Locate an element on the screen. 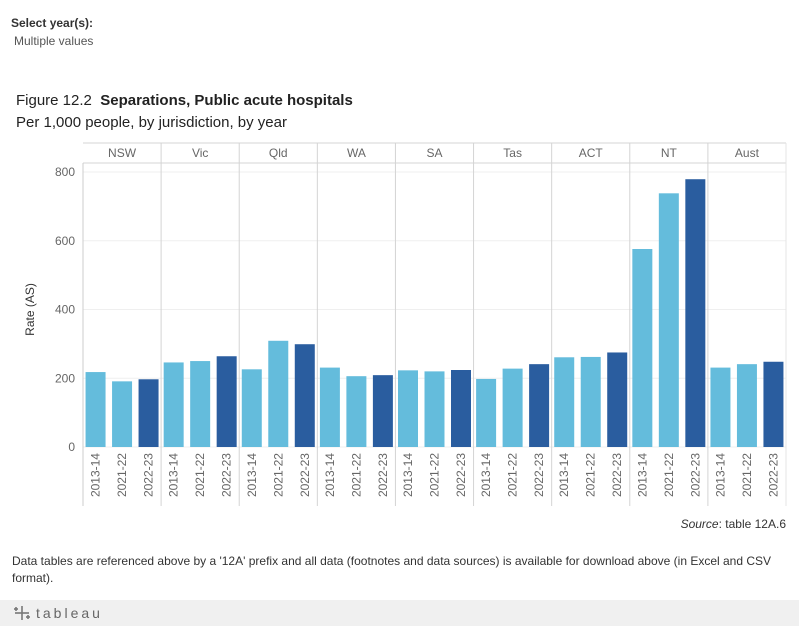  source-label: Source is located at coordinates (699, 524).